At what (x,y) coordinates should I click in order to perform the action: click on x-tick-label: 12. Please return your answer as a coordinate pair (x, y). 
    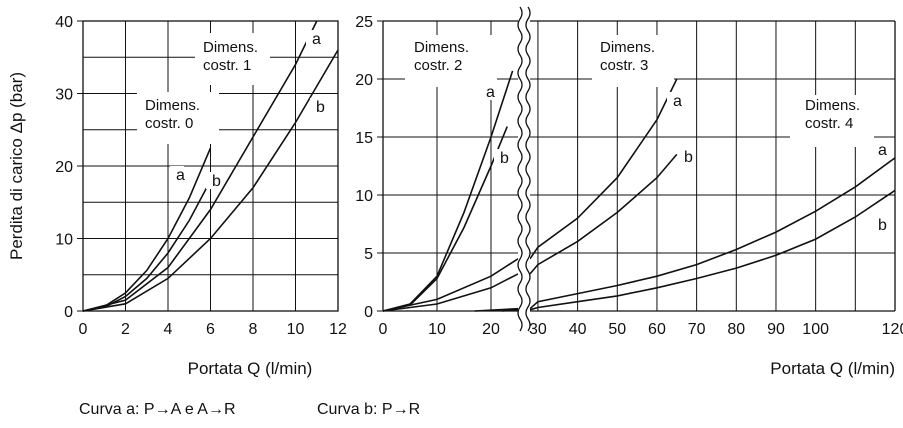
    Looking at the image, I should click on (338, 329).